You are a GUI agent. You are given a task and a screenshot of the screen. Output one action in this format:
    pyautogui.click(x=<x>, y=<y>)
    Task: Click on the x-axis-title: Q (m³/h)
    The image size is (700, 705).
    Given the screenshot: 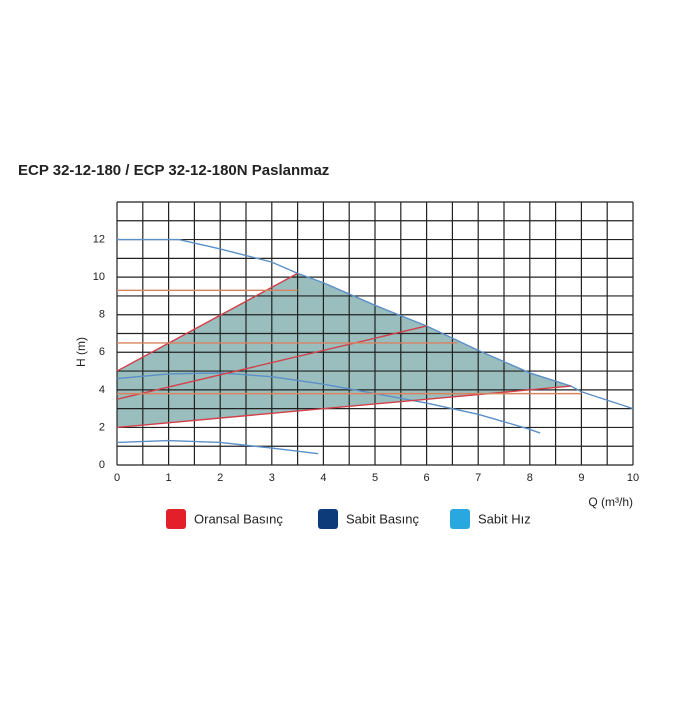 What is the action you would take?
    pyautogui.click(x=610, y=502)
    